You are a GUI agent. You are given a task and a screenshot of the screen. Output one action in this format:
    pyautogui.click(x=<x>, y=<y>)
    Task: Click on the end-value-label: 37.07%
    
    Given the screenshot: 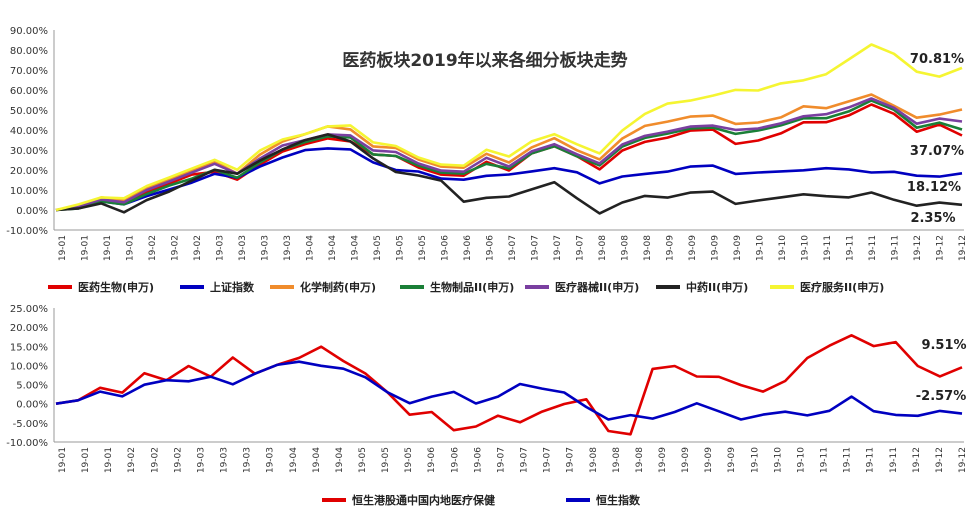 What is the action you would take?
    pyautogui.click(x=937, y=151)
    